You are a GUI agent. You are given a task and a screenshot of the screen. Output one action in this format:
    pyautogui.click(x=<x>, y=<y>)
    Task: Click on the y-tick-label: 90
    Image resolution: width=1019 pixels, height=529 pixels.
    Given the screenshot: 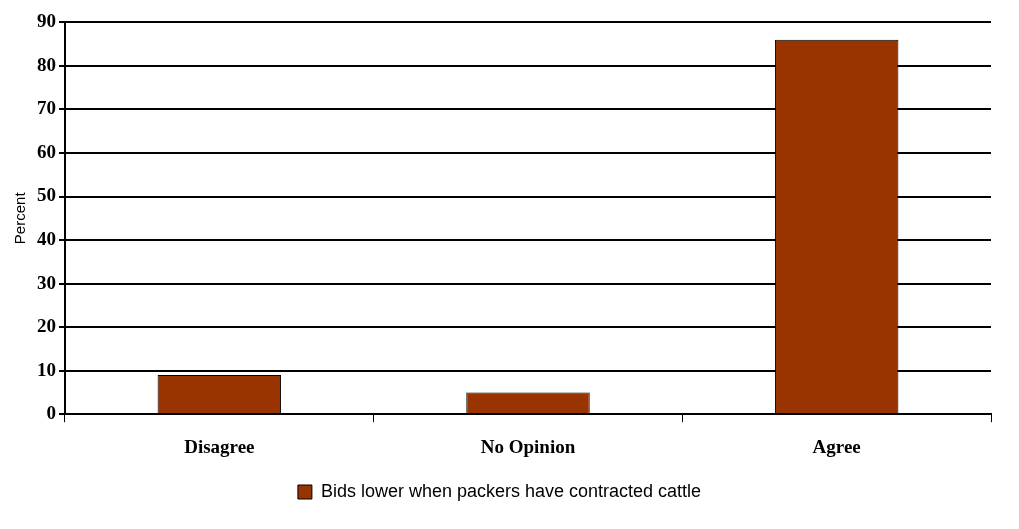 What is the action you would take?
    pyautogui.click(x=46, y=21)
    